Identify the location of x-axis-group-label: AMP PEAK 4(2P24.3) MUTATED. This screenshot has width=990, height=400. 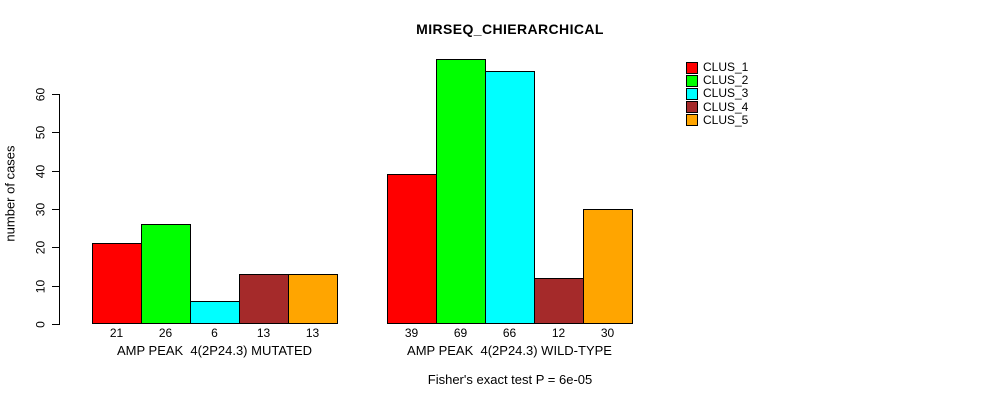
(214, 350).